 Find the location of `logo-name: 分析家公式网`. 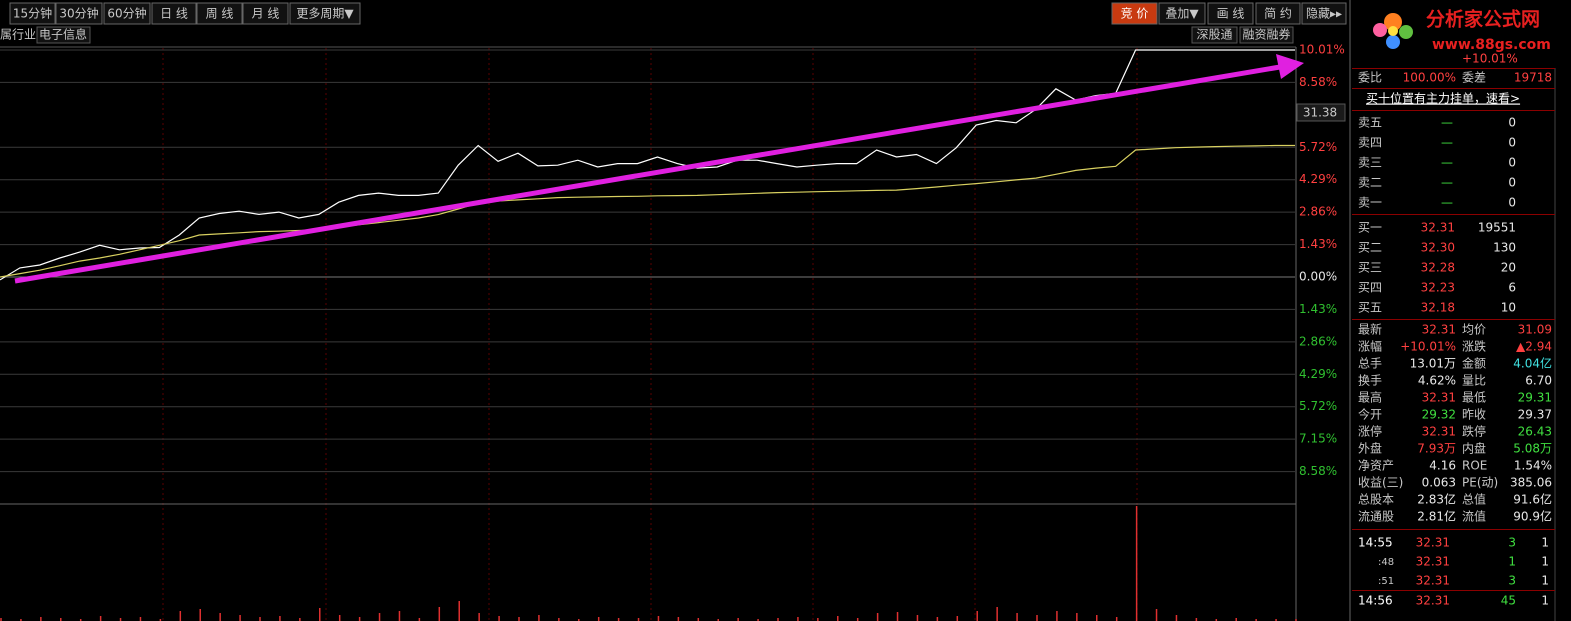

logo-name: 分析家公式网 is located at coordinates (1483, 19).